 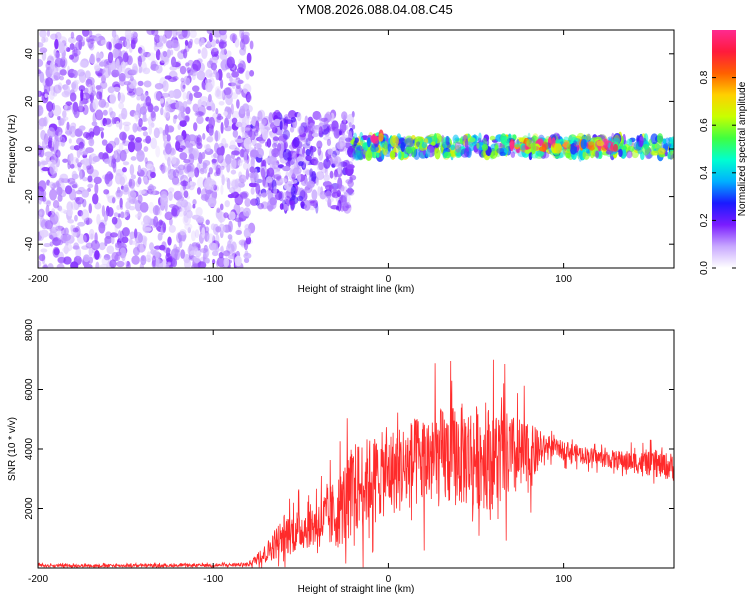 What do you see at coordinates (356, 589) in the screenshot?
I see `bottom-x-axis-label: Height of straight line (km)` at bounding box center [356, 589].